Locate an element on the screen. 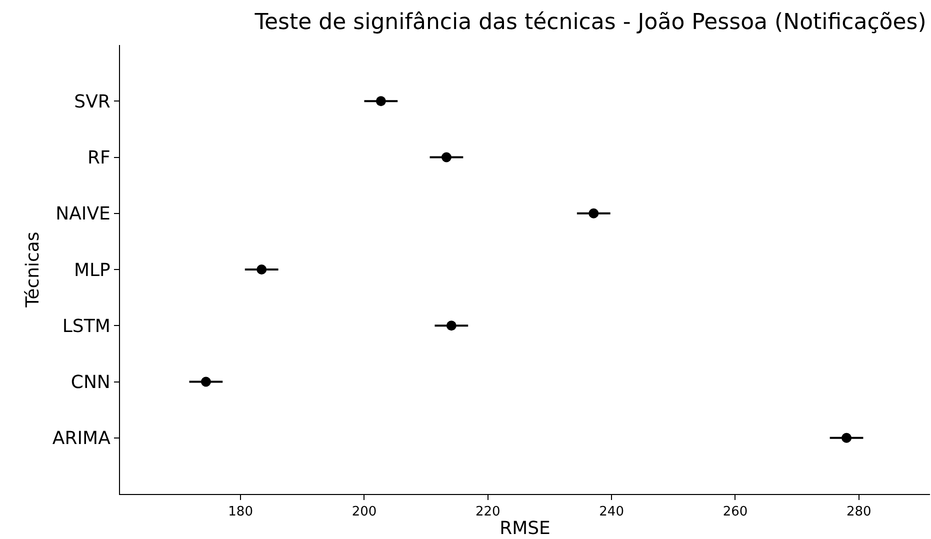 This screenshot has width=931, height=539. y-tick-label: ARIMA is located at coordinates (82, 439).